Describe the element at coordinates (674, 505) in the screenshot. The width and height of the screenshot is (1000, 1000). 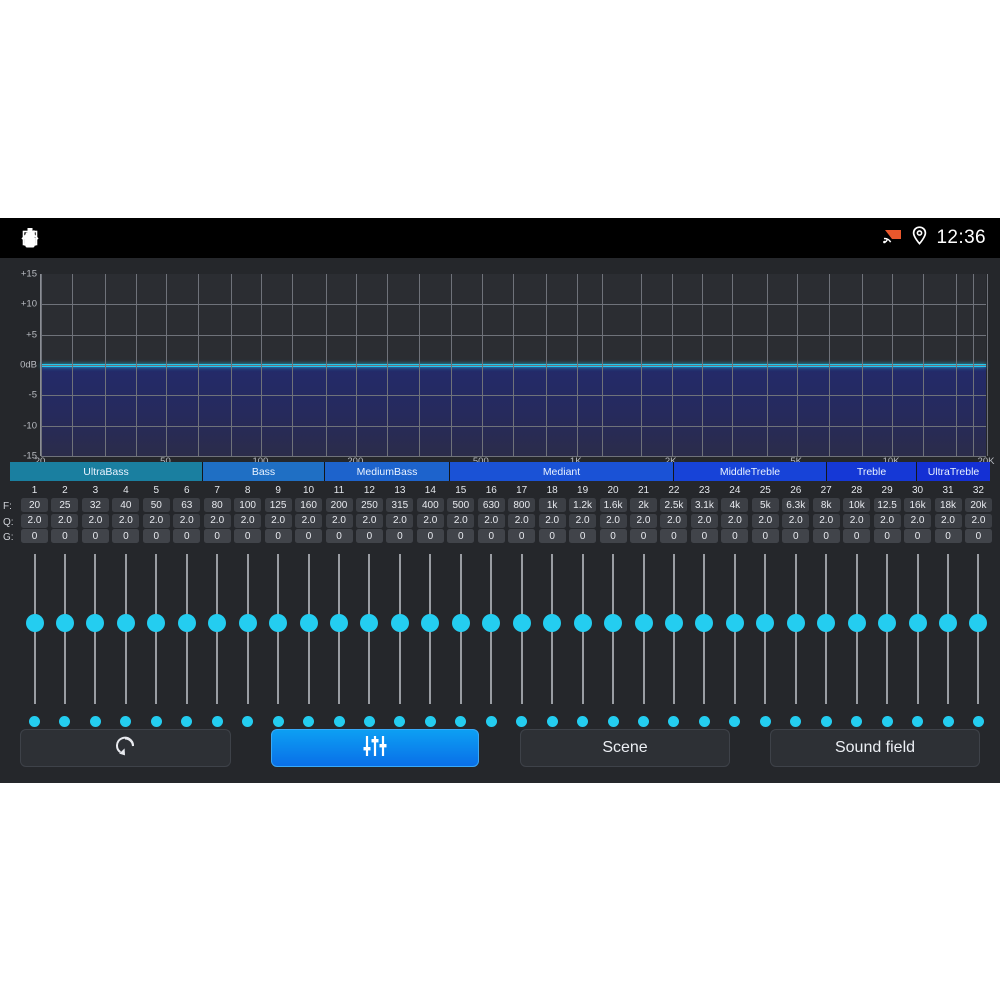
I see `frequency-cell: 2.5k` at that location.